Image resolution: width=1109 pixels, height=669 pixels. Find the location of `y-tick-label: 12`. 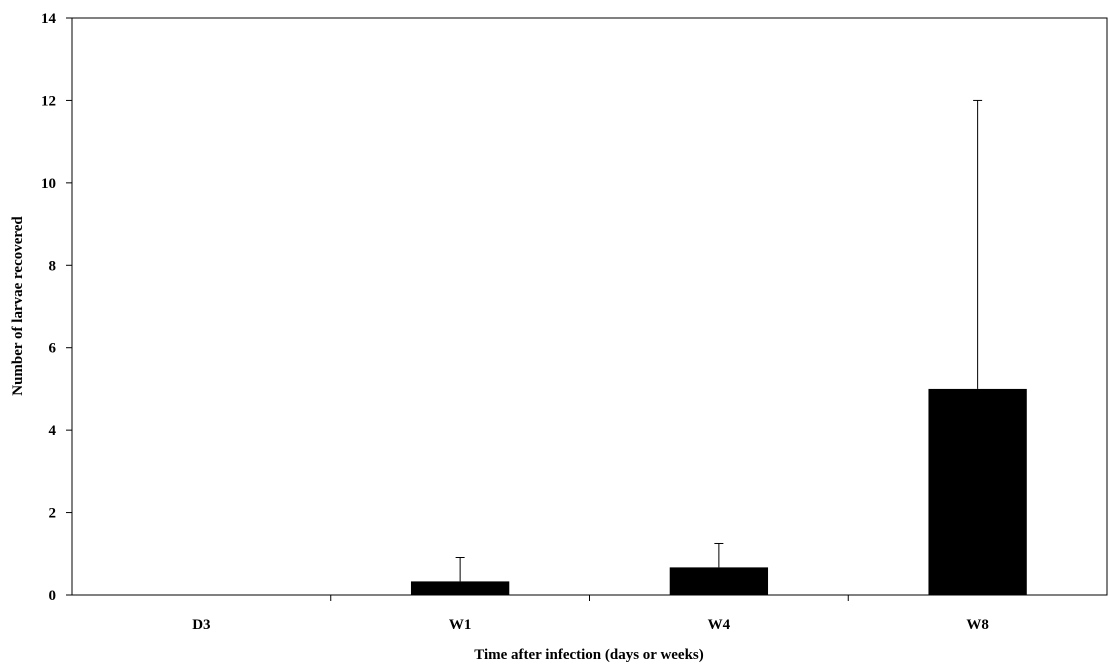

y-tick-label: 12 is located at coordinates (48, 101).